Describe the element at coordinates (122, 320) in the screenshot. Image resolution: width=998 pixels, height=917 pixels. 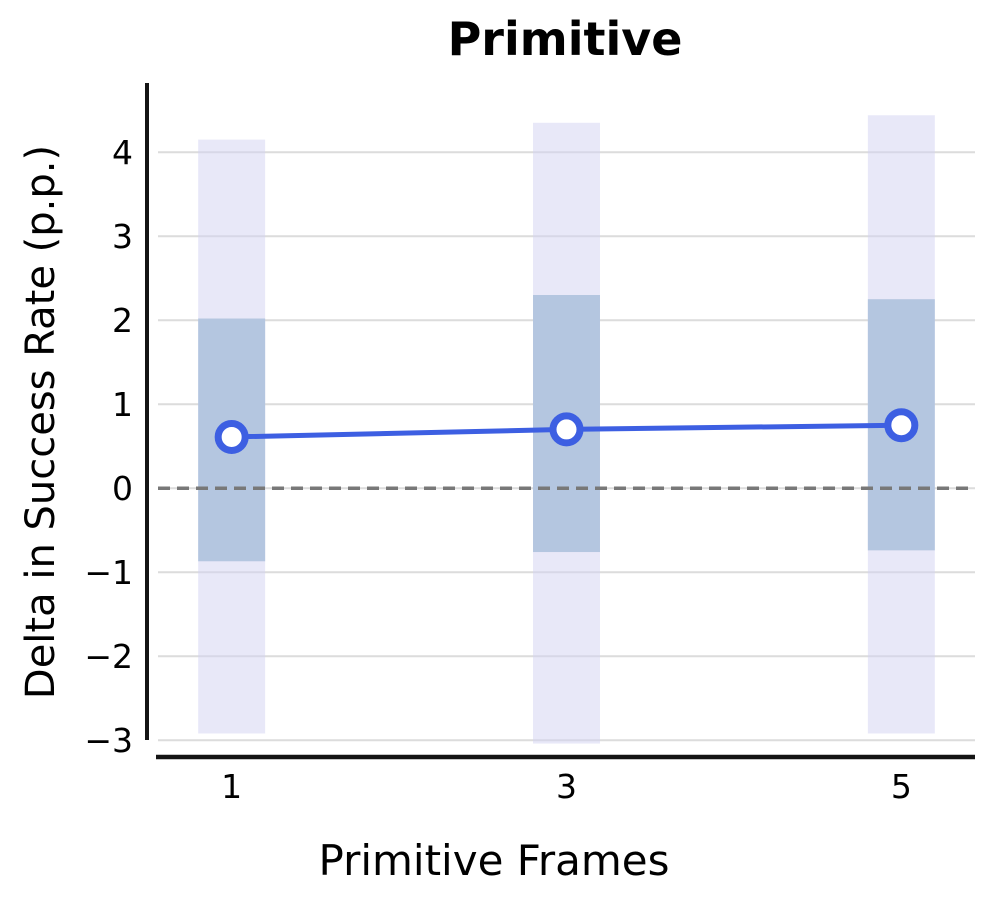
I see `y-tick-label: 2` at that location.